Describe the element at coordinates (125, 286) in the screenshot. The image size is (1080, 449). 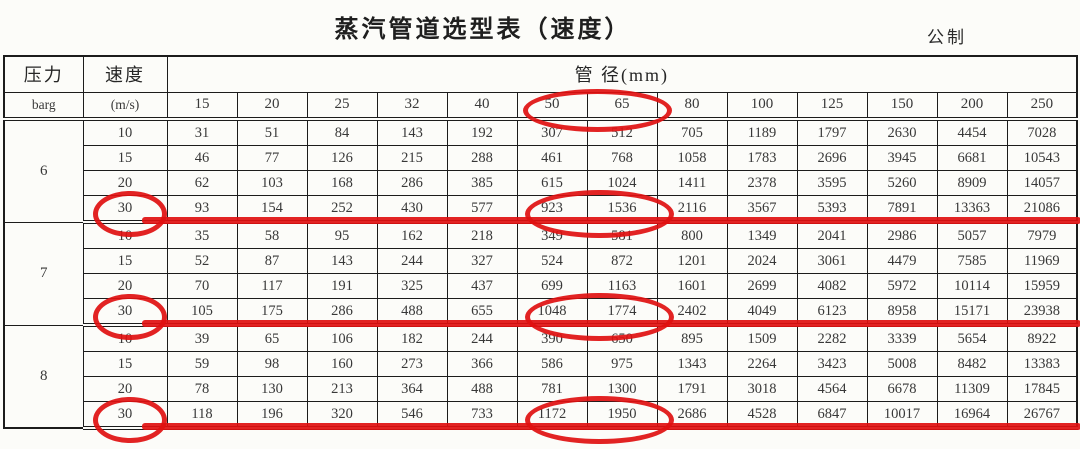
I see `velocity-value-cell: 20` at that location.